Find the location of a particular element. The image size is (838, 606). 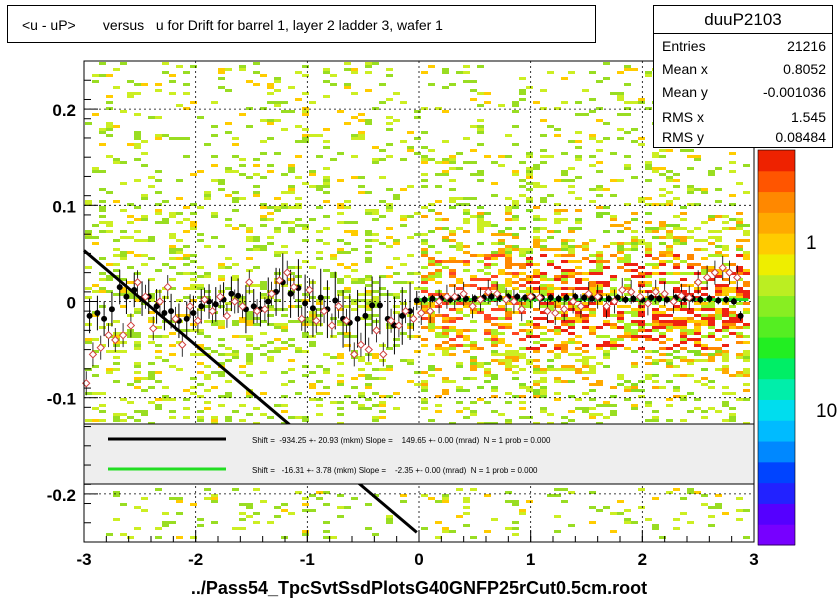

stats-divider is located at coordinates (743, 33).